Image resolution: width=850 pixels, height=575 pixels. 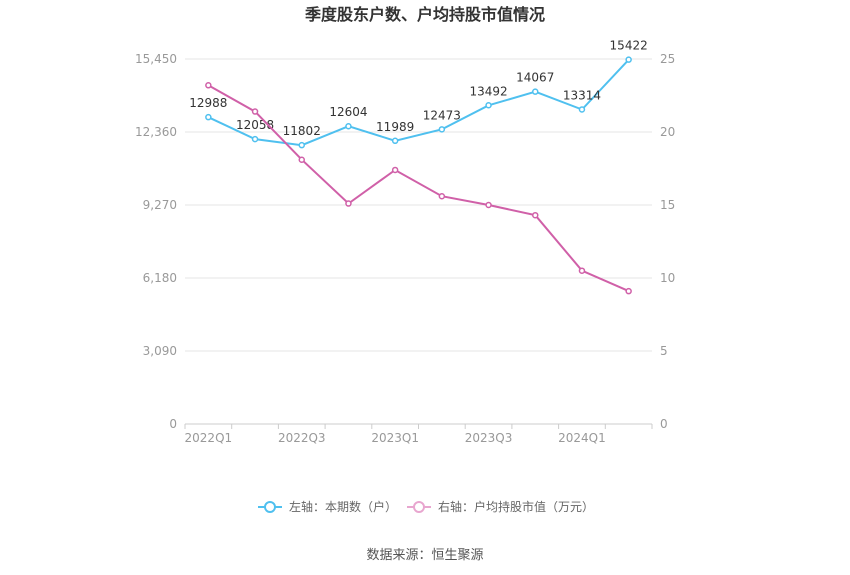 I want to click on data-label: 13492, so click(x=488, y=91).